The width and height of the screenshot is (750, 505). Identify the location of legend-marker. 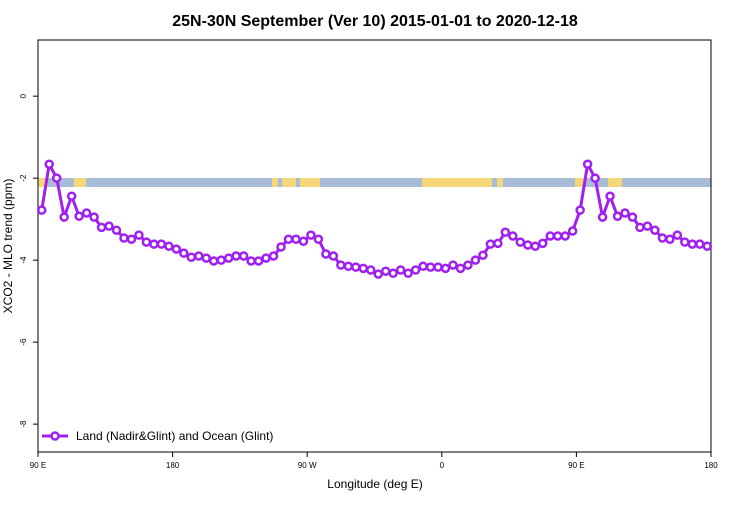
(55, 436).